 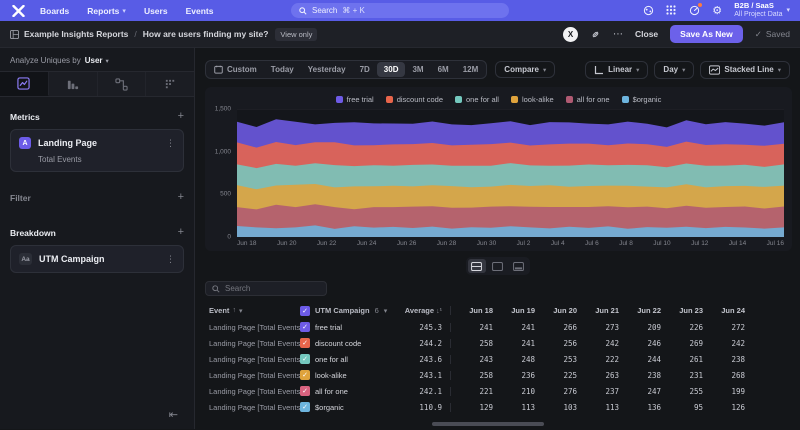 I want to click on nav-item-users: Users, so click(x=155, y=10).